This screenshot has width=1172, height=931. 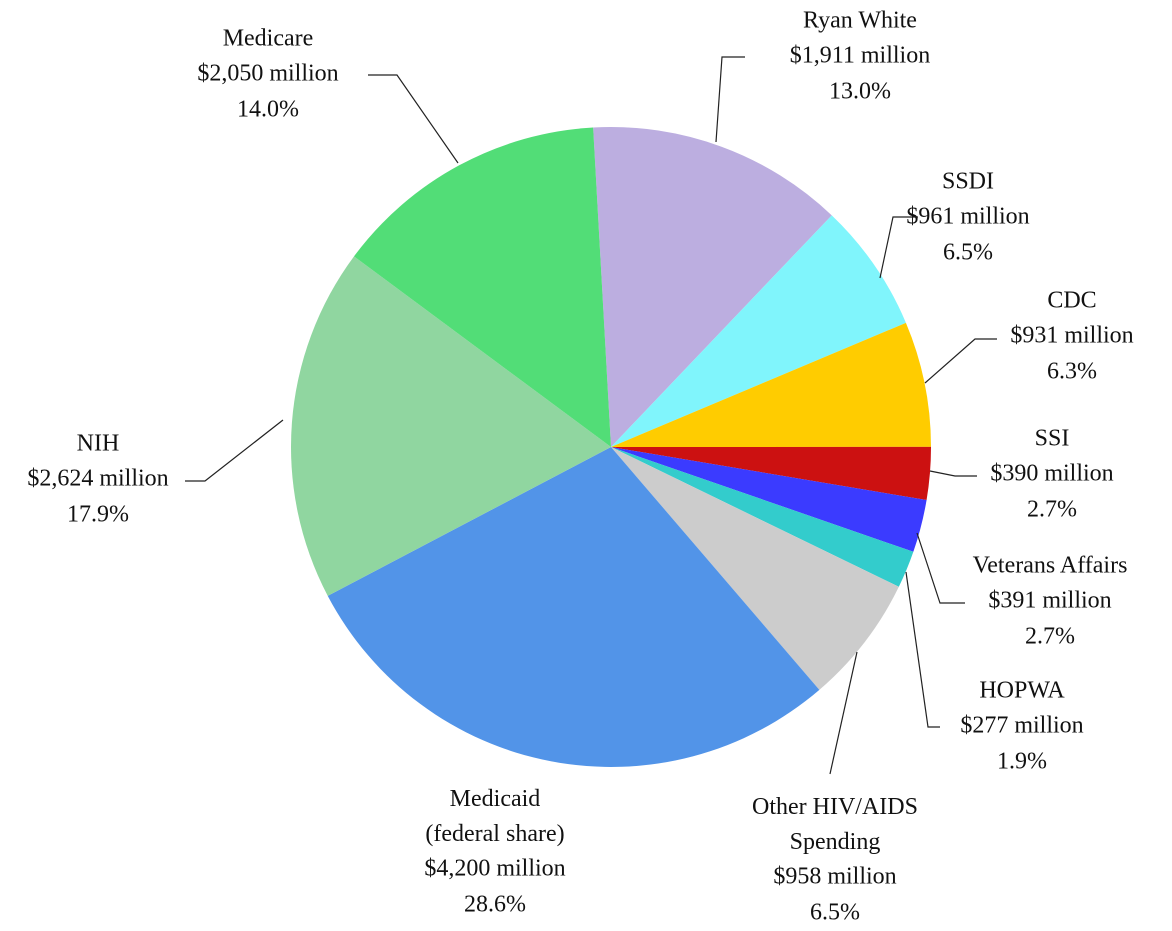 I want to click on slice-label: HOPWA, so click(x=1022, y=691).